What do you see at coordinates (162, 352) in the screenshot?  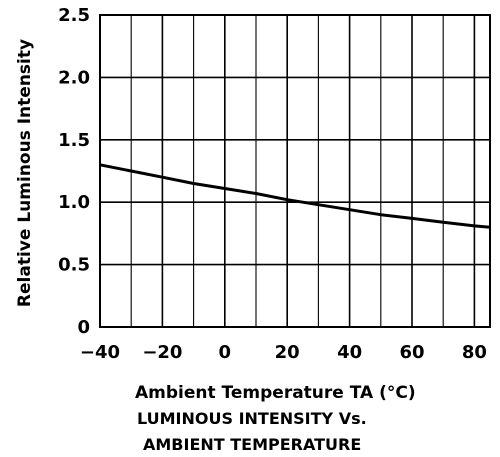 I see `x-tick-label: −20` at bounding box center [162, 352].